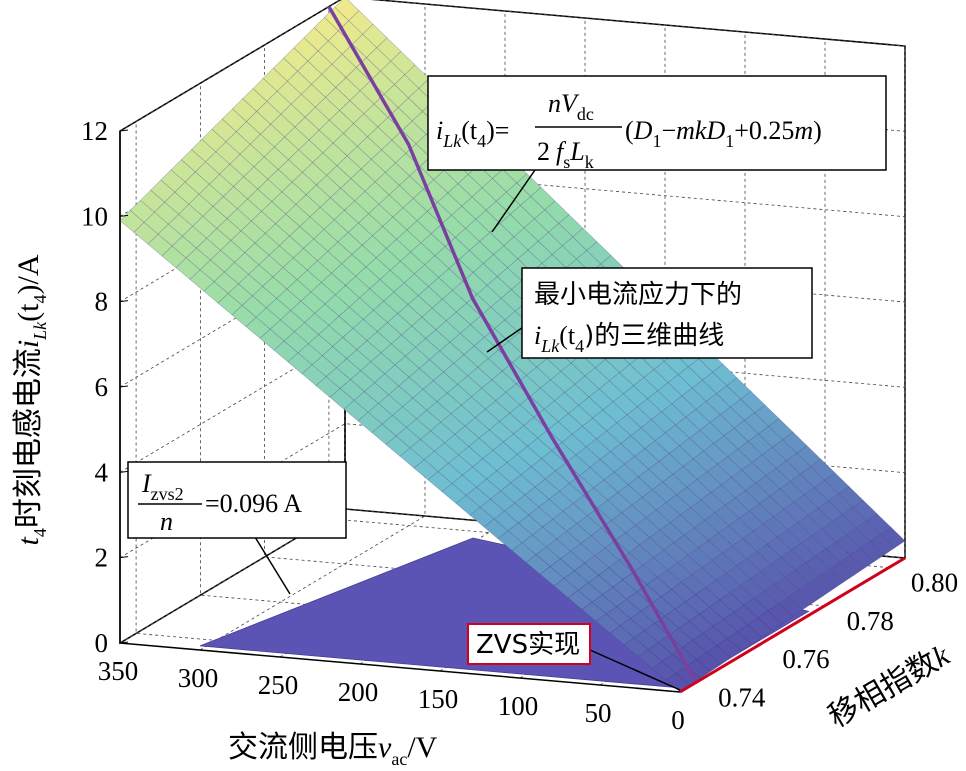 The width and height of the screenshot is (966, 771). I want to click on x-tick-label: 350, so click(118, 671).